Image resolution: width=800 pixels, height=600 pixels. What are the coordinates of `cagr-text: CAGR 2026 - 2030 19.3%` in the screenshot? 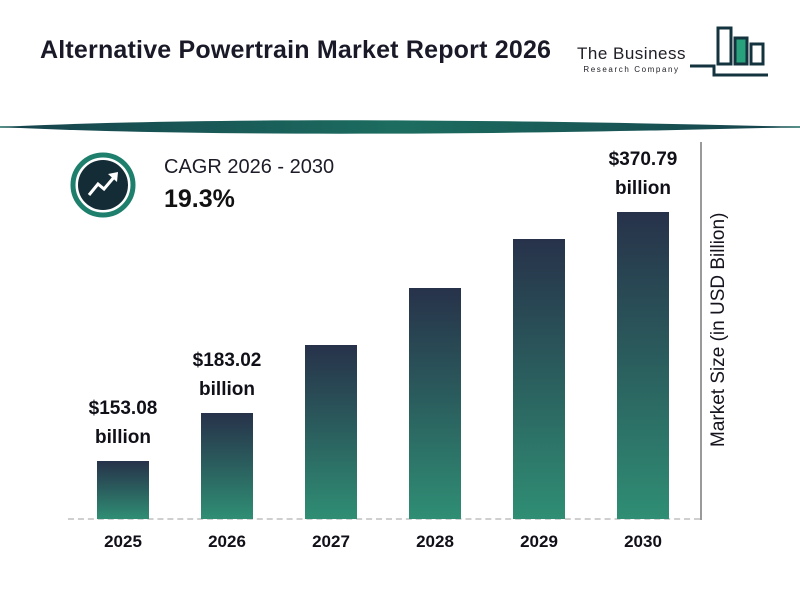 It's located at (249, 183).